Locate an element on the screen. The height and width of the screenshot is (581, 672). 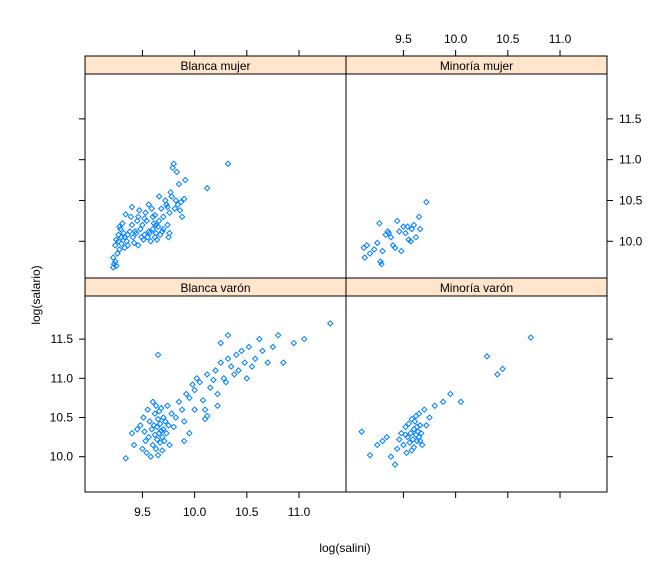
x-axis-title: log(salini) is located at coordinates (344, 548).